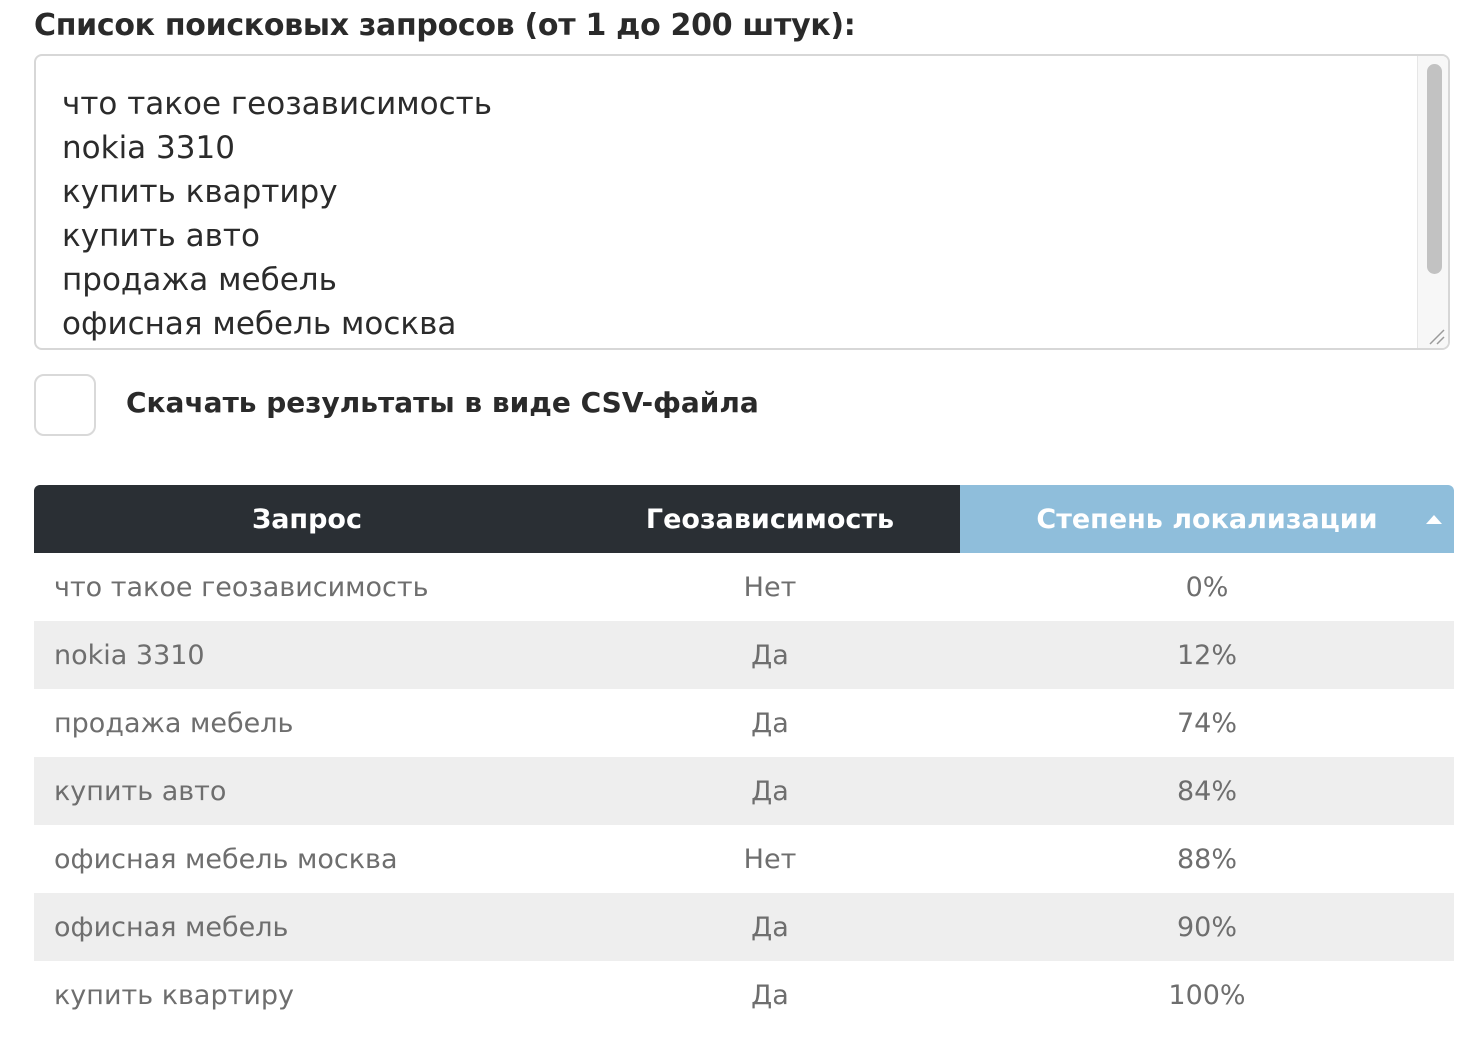 This screenshot has height=1052, width=1476. What do you see at coordinates (199, 280) in the screenshot?
I see `query-line: продажа мебель` at bounding box center [199, 280].